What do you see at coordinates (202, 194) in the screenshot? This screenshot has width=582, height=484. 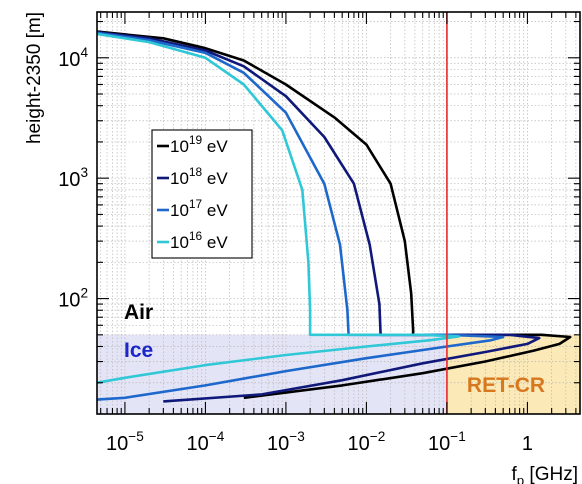 I see `legend-box` at bounding box center [202, 194].